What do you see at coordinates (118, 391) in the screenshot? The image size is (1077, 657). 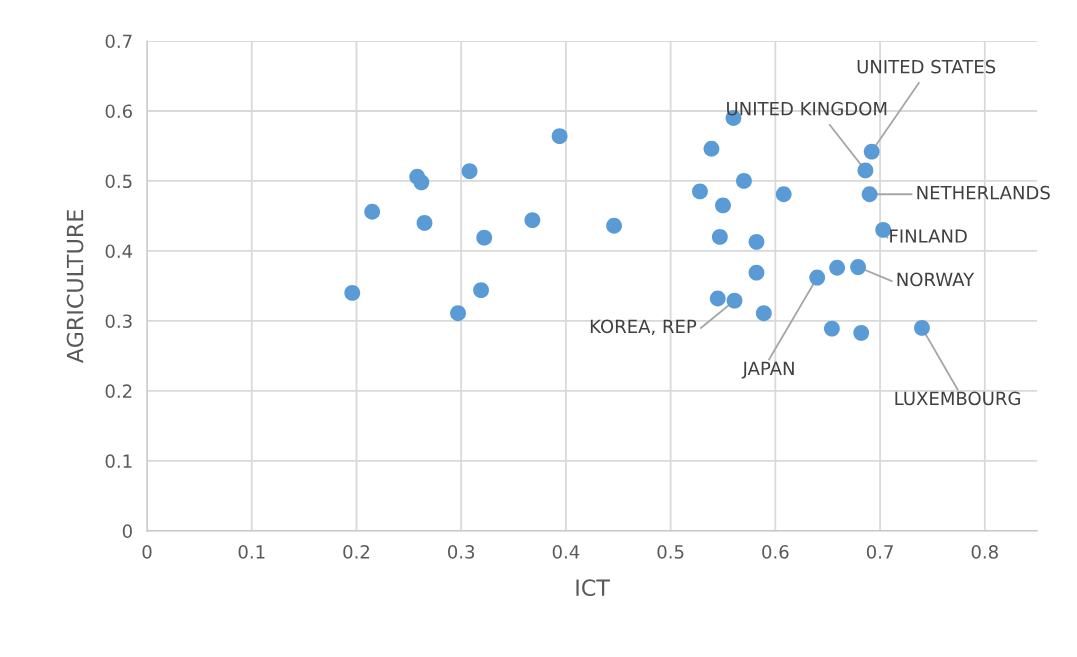 I see `y-tick-label: 0.2` at bounding box center [118, 391].